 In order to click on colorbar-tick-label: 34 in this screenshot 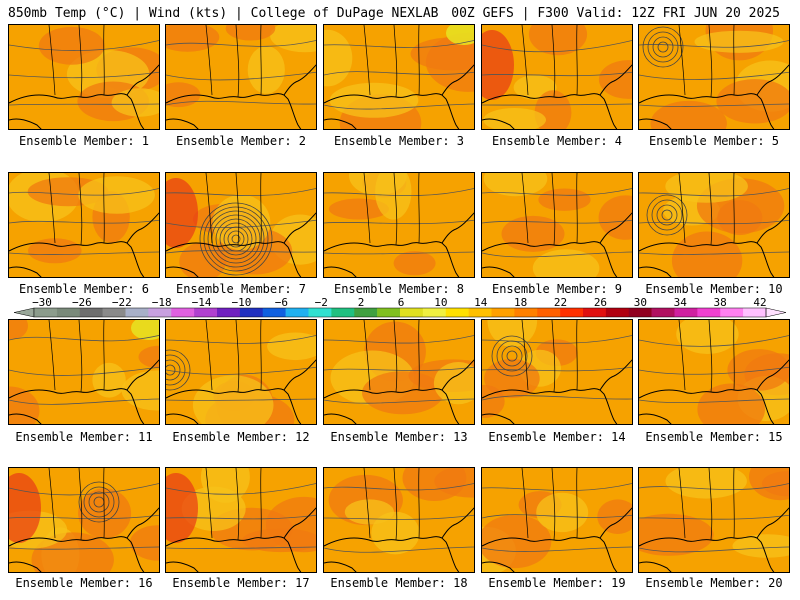, I will do `click(680, 302)`.